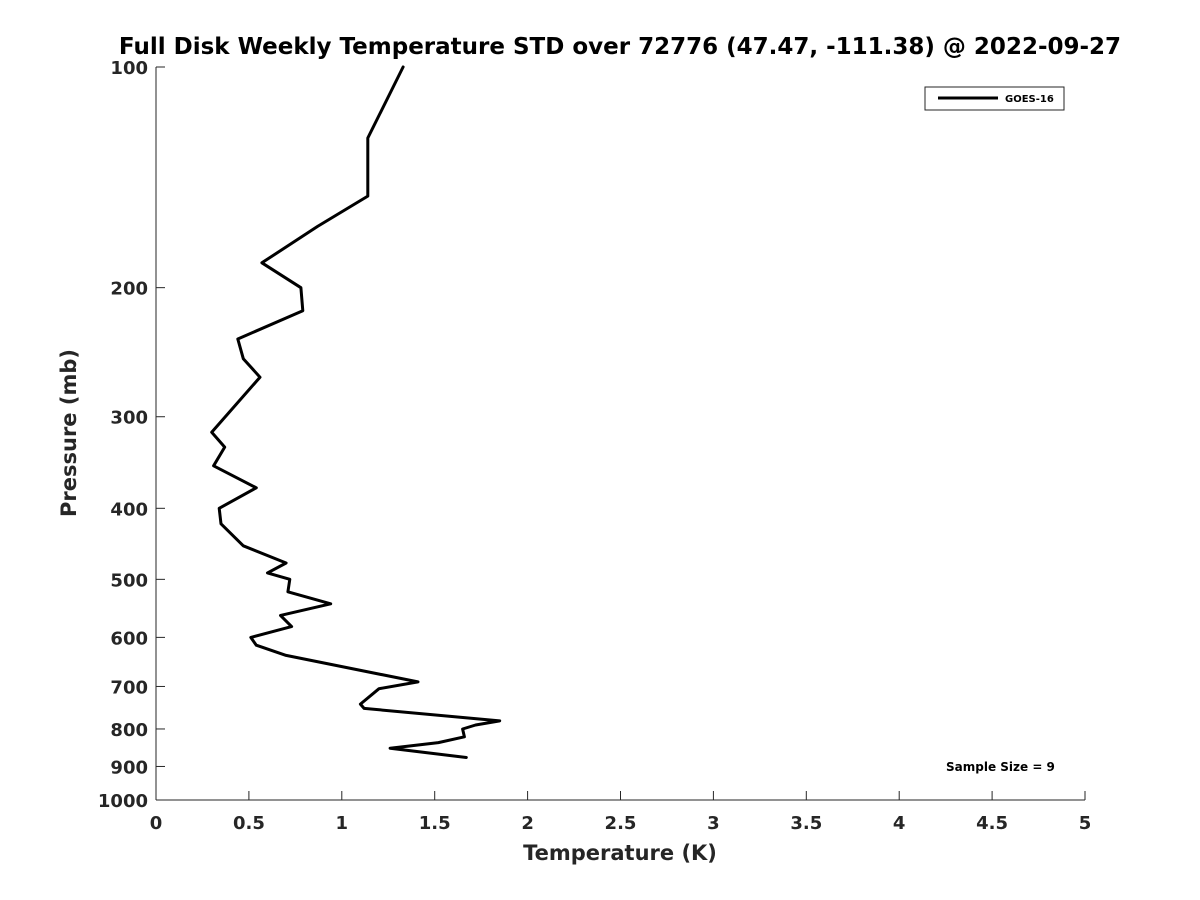  Describe the element at coordinates (129, 687) in the screenshot. I see `y-tick-label: 700` at that location.